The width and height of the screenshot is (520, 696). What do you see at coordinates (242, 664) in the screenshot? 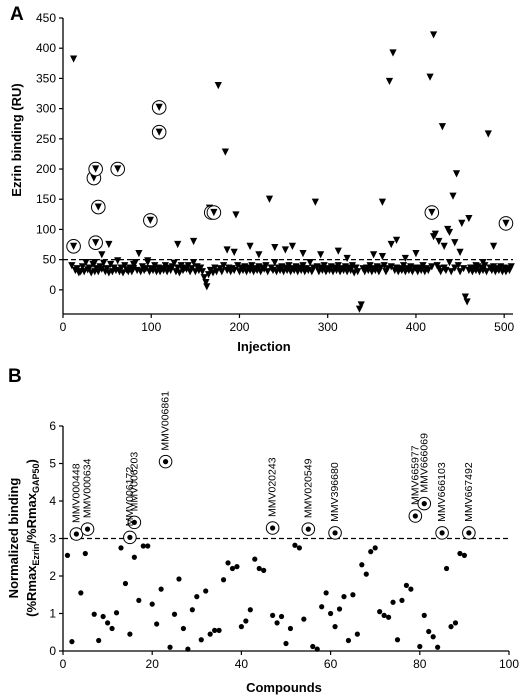
I see `panel-b-x-tick-label: 40` at bounding box center [242, 664].